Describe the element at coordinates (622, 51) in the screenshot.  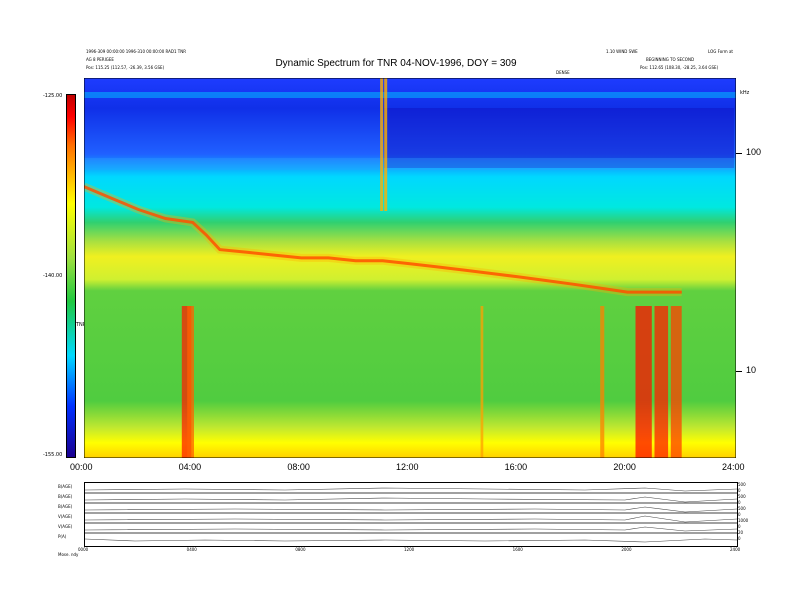
I see `header-right-line1: 1.10 WIND SWE` at that location.